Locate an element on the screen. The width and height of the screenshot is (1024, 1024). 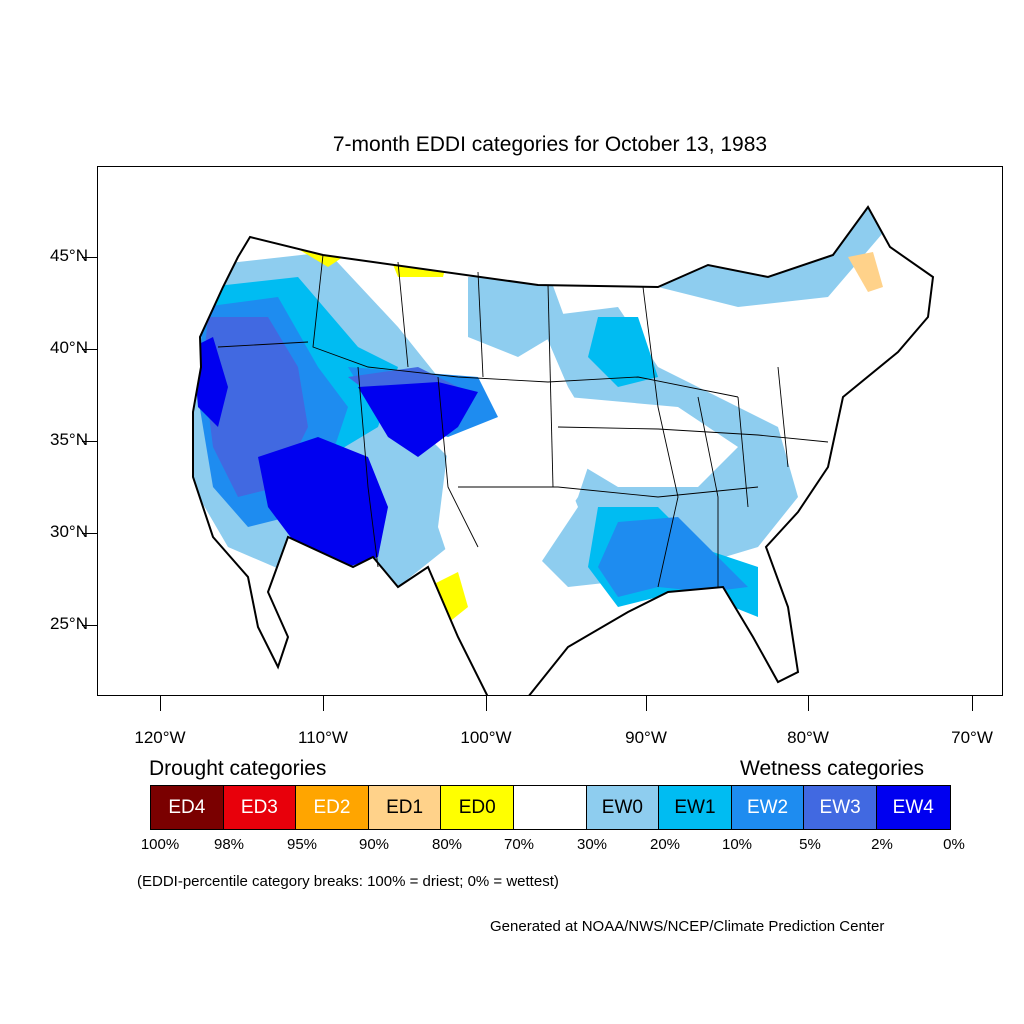
legend-cat-ed2: ED2 is located at coordinates (332, 807).